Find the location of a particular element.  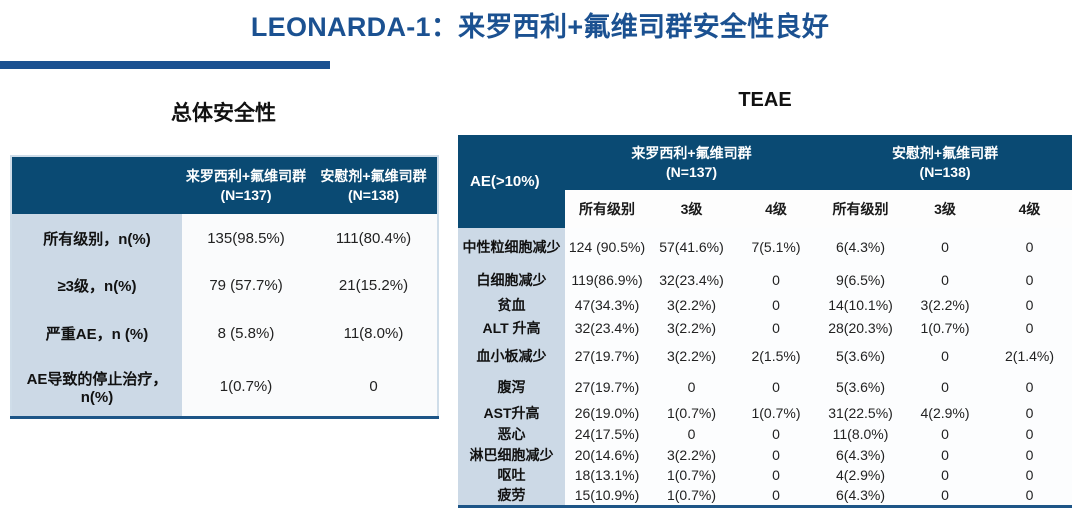

cell-value: 8 (5.8%) is located at coordinates (246, 333).